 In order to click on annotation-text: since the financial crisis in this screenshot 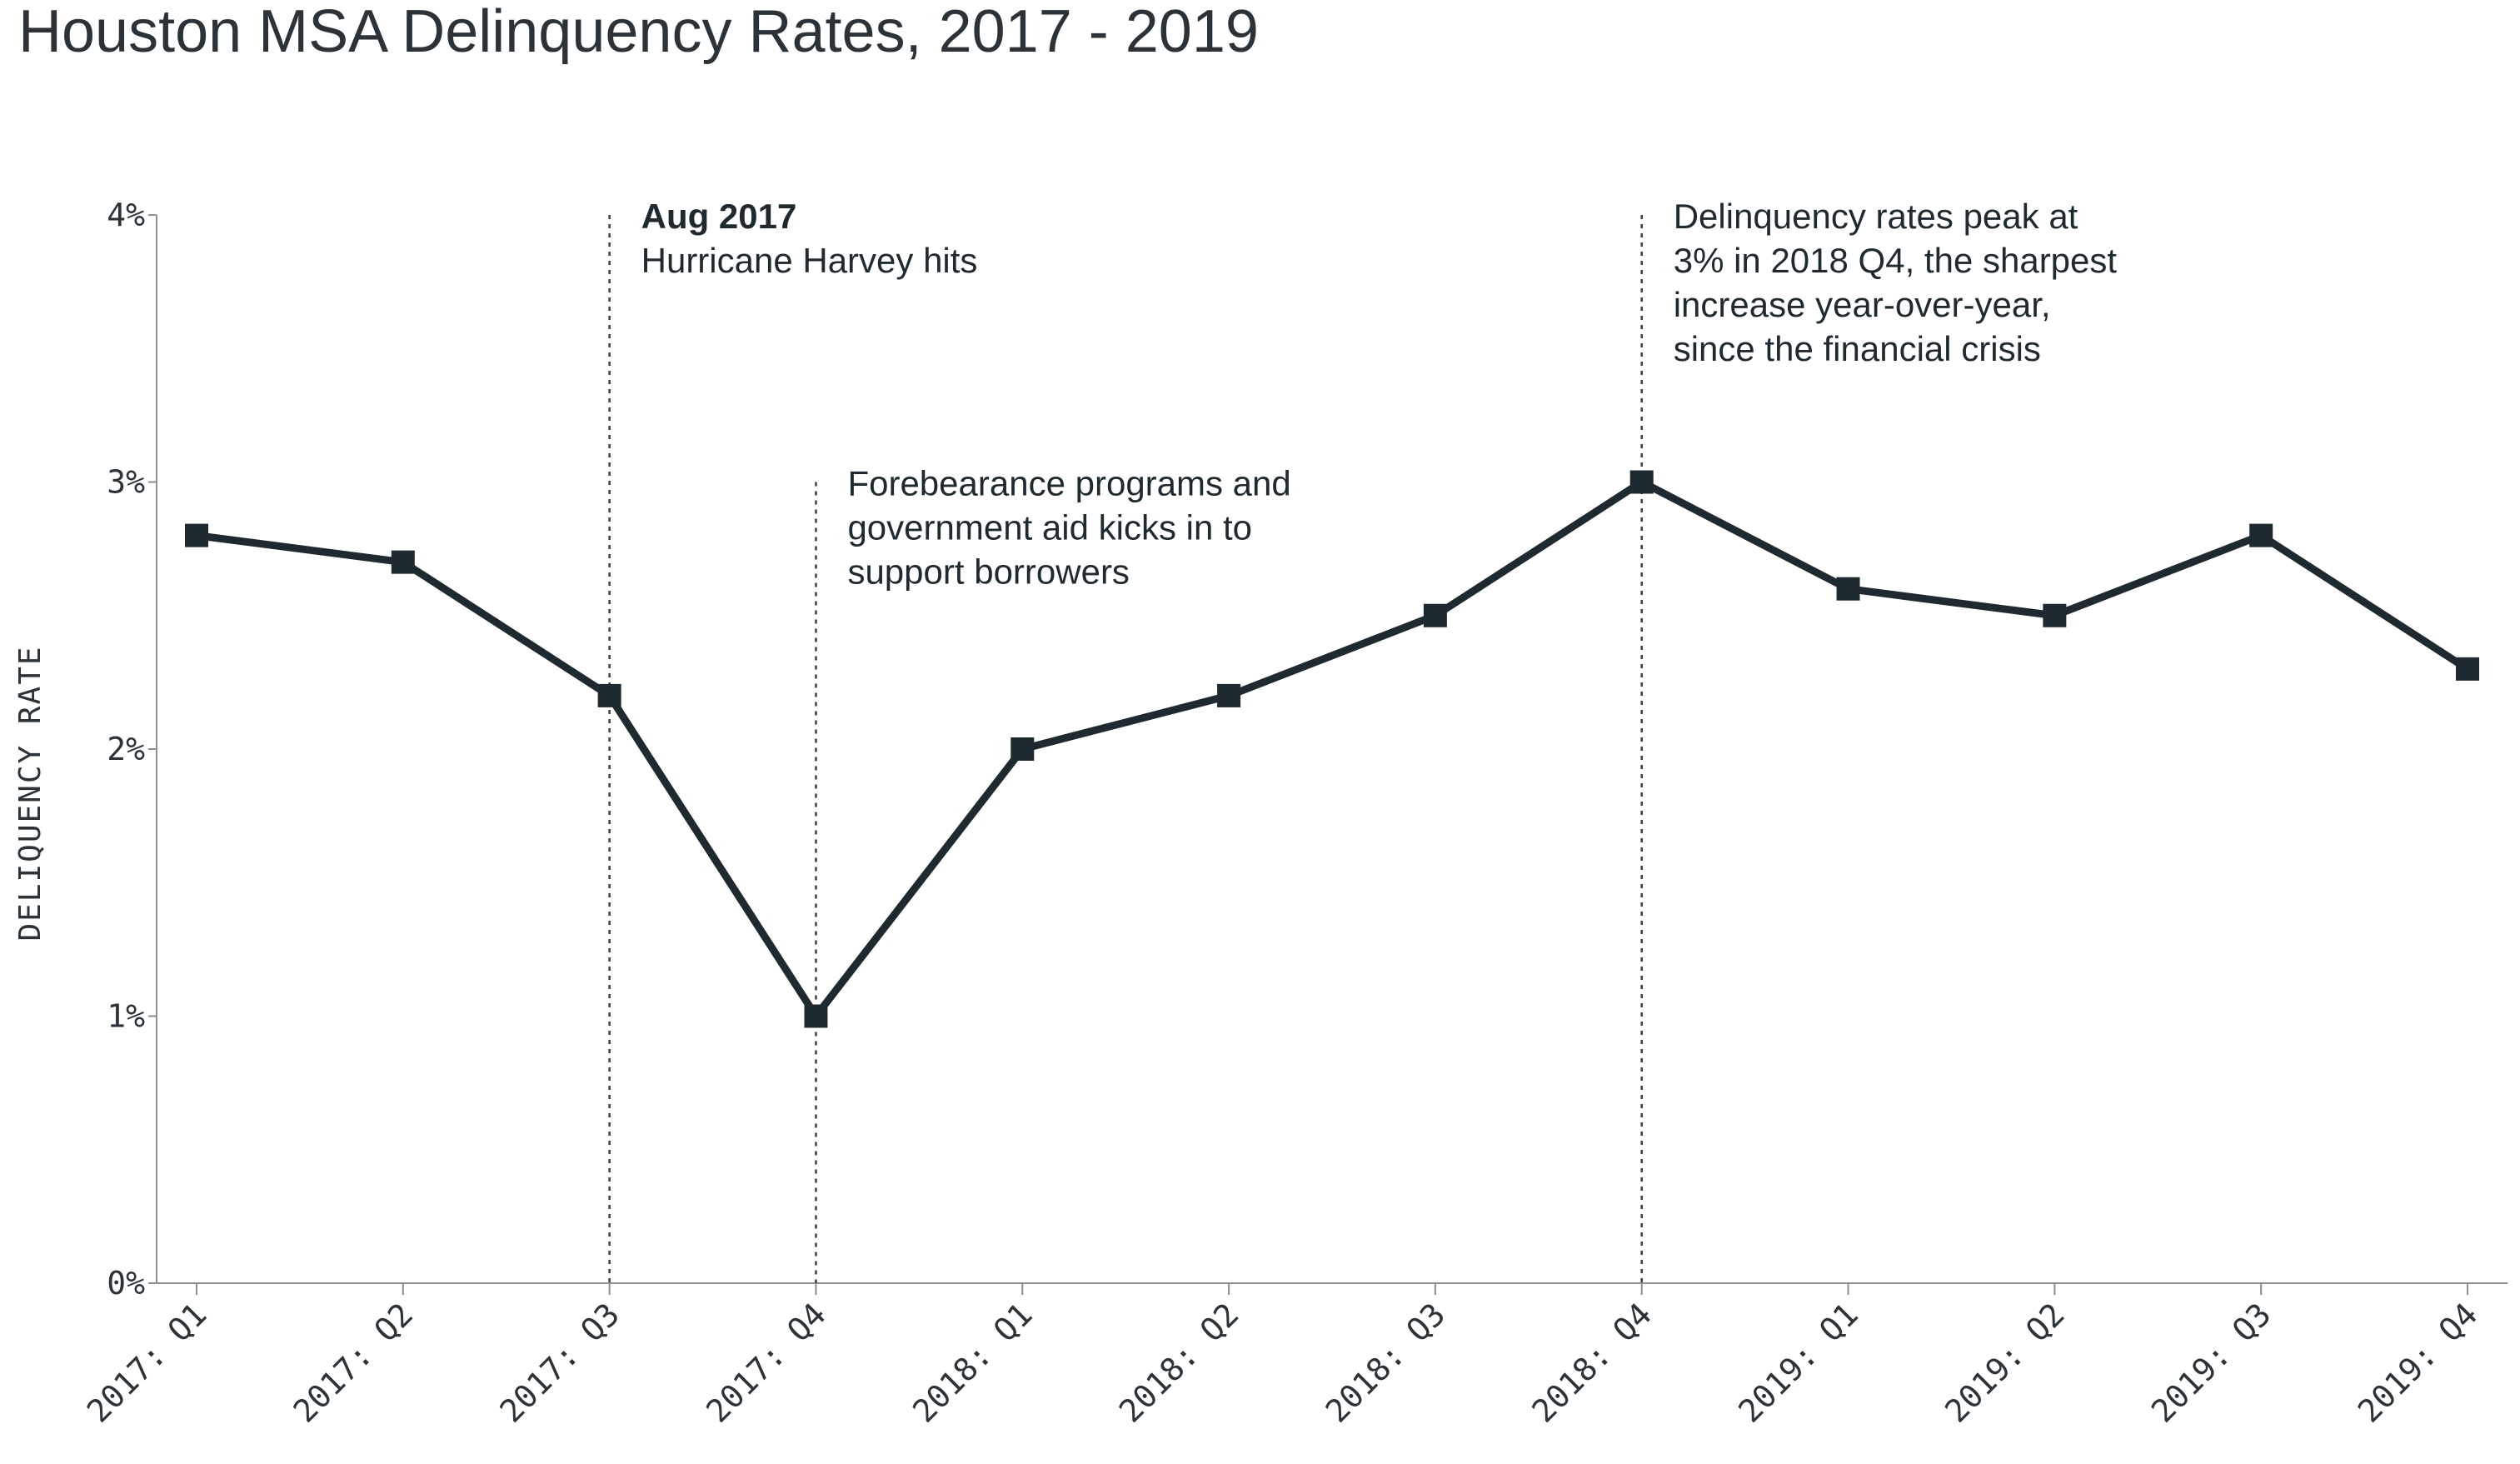, I will do `click(1857, 348)`.